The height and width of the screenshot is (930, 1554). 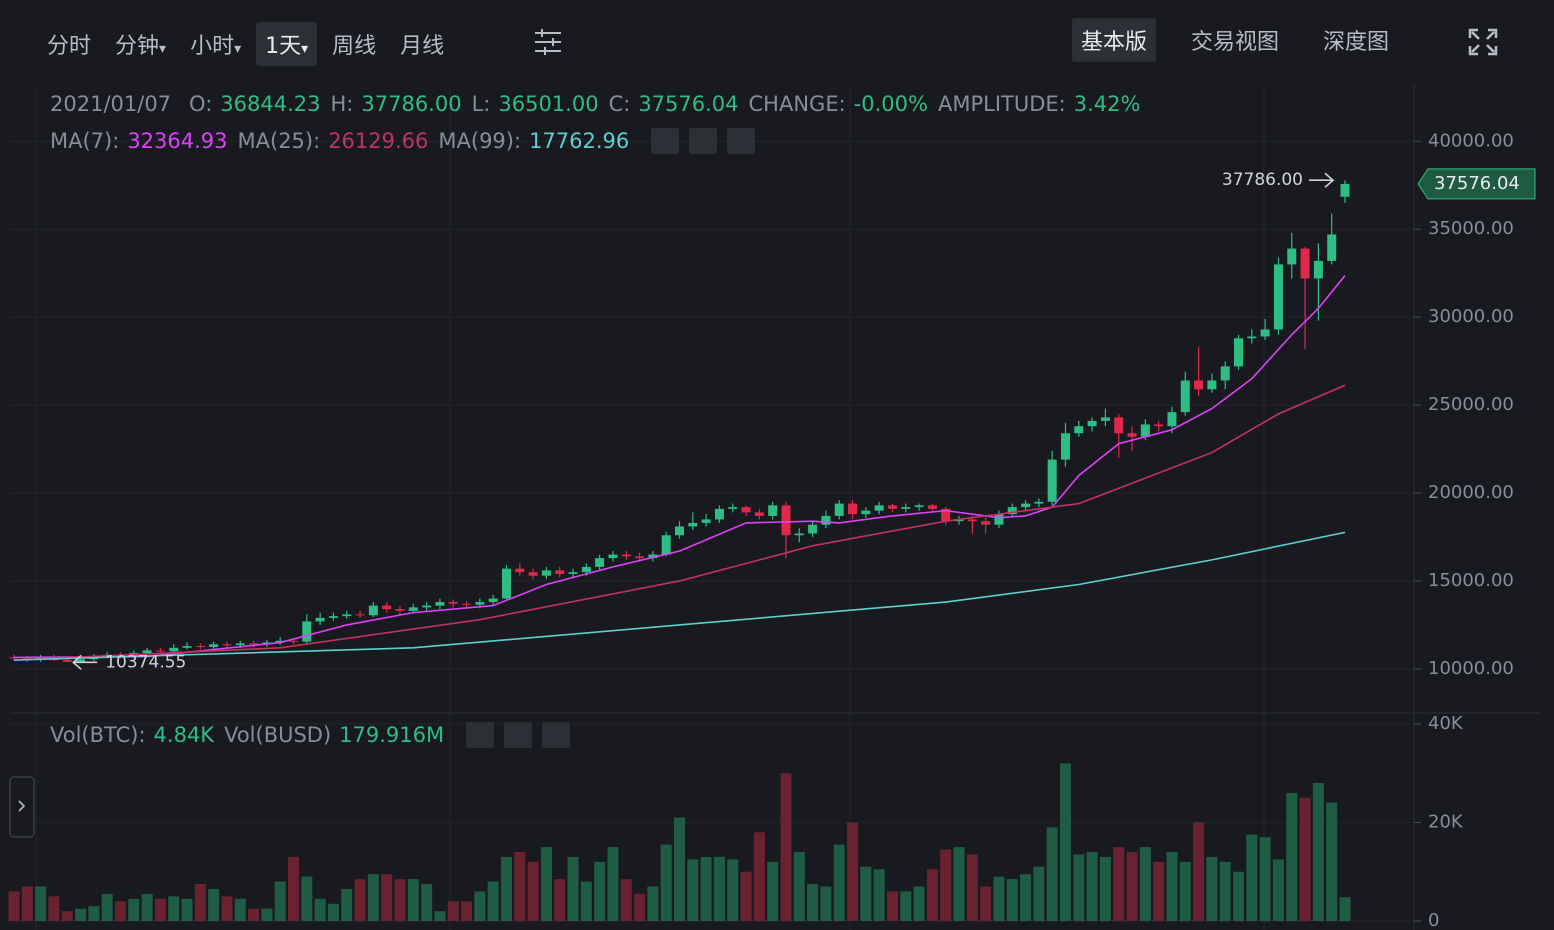 I want to click on view-tab: 基本版, so click(x=1114, y=40).